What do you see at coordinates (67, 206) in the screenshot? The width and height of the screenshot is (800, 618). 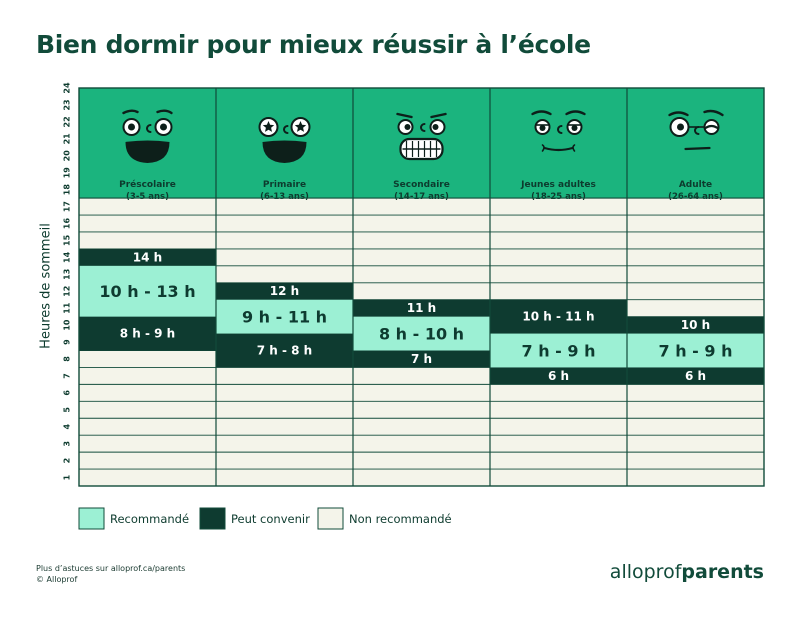 I see `y-tick-label: 17` at bounding box center [67, 206].